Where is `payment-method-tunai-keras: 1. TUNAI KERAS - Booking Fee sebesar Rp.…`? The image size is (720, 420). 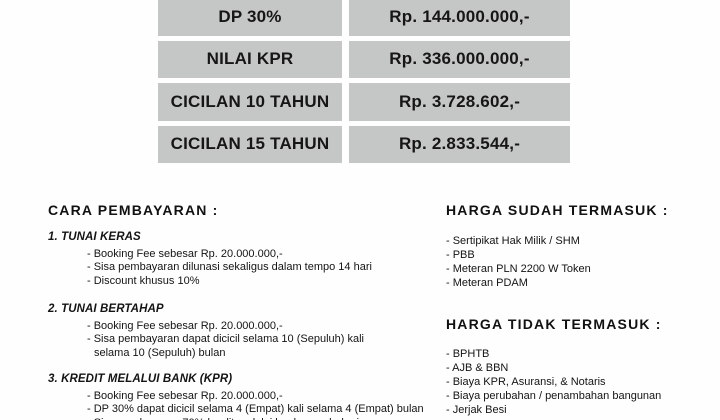 payment-method-tunai-keras: 1. TUNAI KERAS - Booking Fee sebesar Rp.… is located at coordinates (258, 259).